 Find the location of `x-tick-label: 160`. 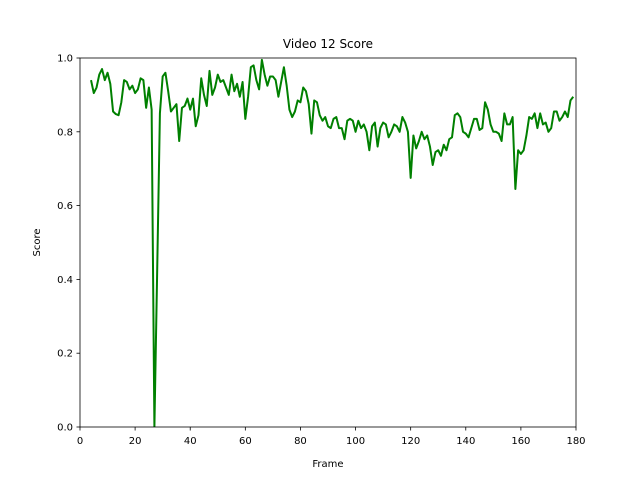

x-tick-label: 160 is located at coordinates (520, 441).